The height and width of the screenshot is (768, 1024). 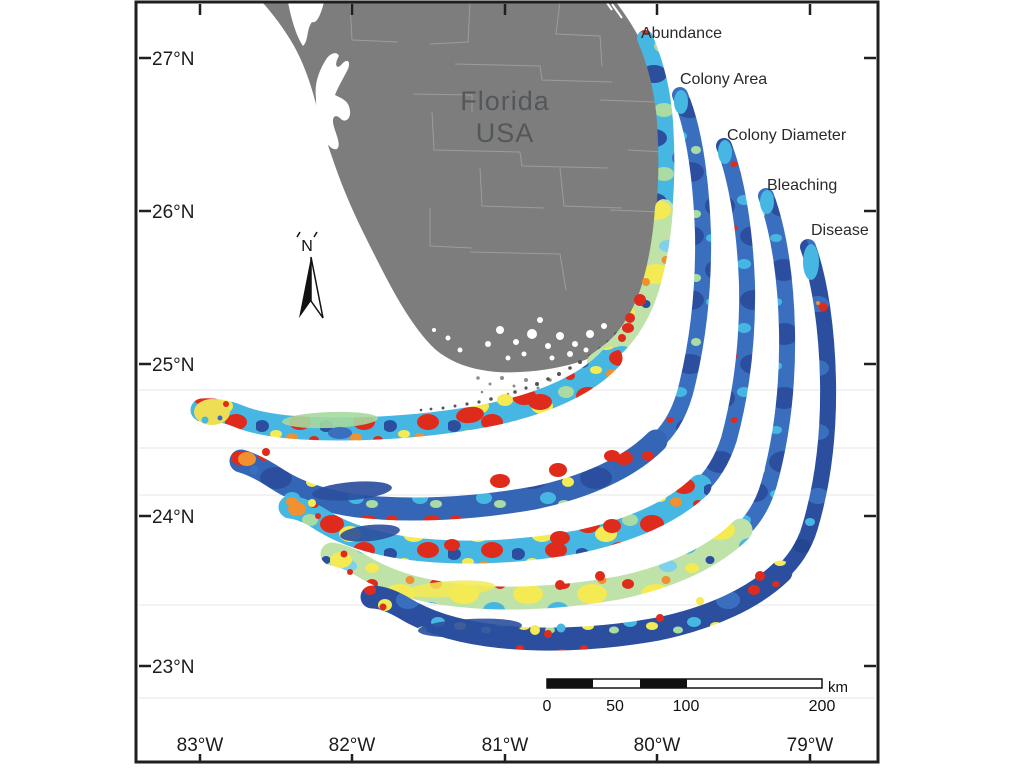 I want to click on lat-label-24n: 24°N, so click(x=173, y=517).